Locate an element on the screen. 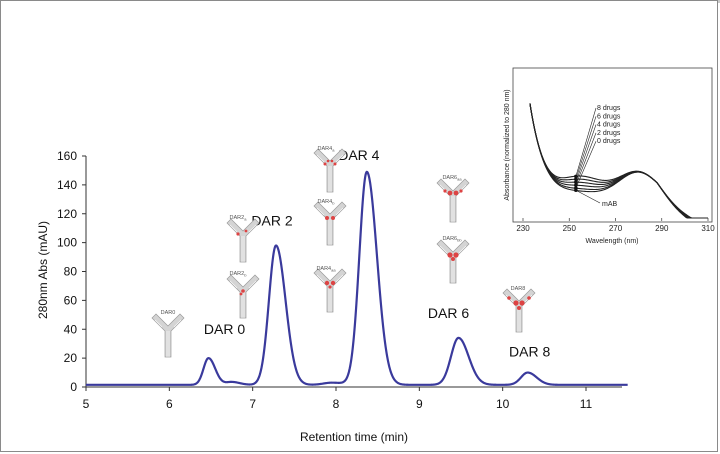 This screenshot has height=454, width=720. structure-label-dar2b-main: DAR2 is located at coordinates (237, 274).